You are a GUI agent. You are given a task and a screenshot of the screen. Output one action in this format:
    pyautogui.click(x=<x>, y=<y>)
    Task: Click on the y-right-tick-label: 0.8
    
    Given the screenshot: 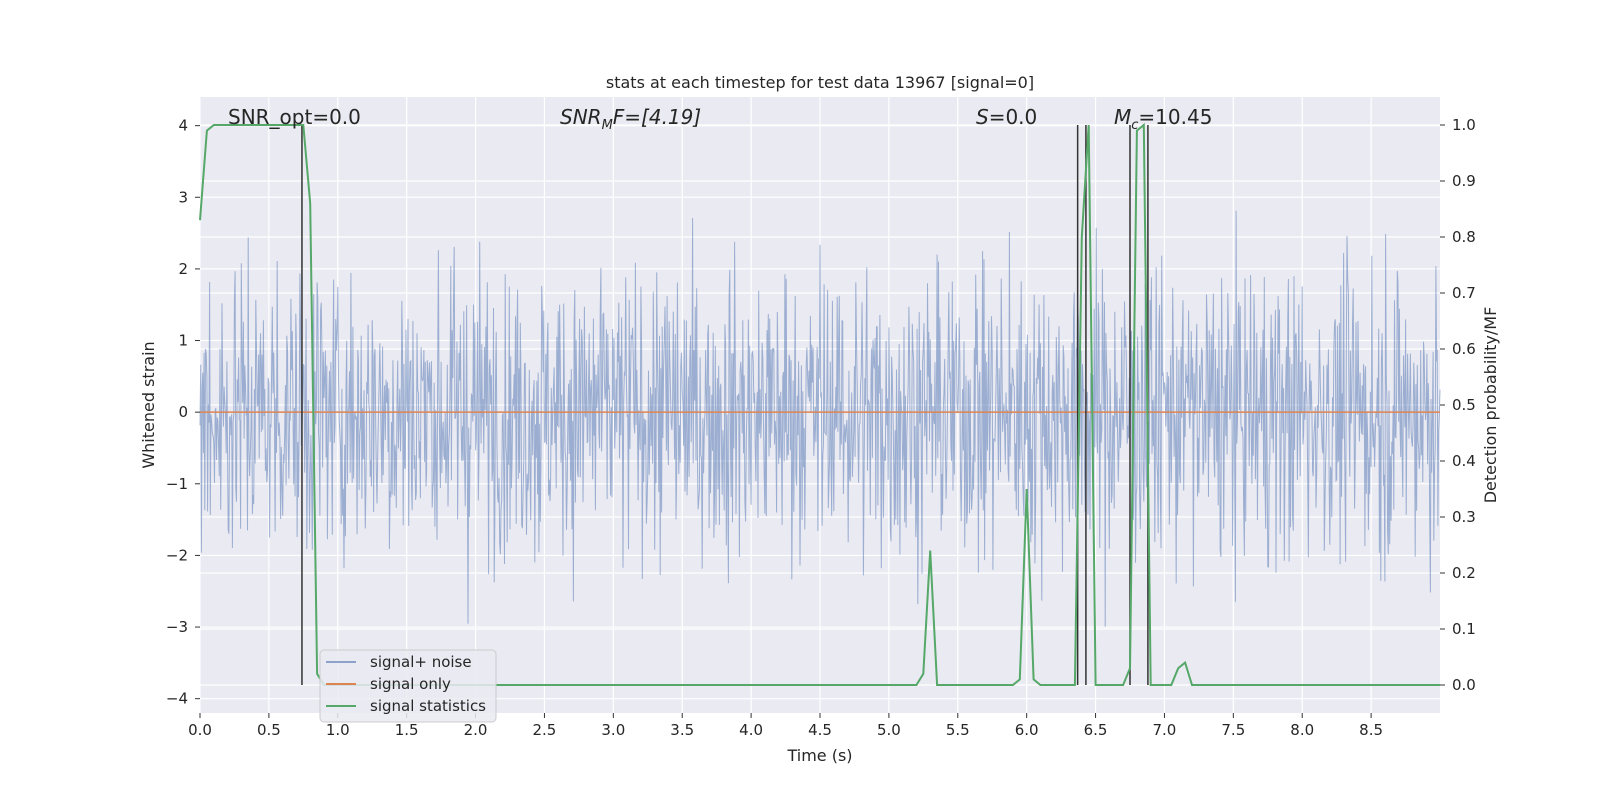 What is the action you would take?
    pyautogui.click(x=1464, y=237)
    